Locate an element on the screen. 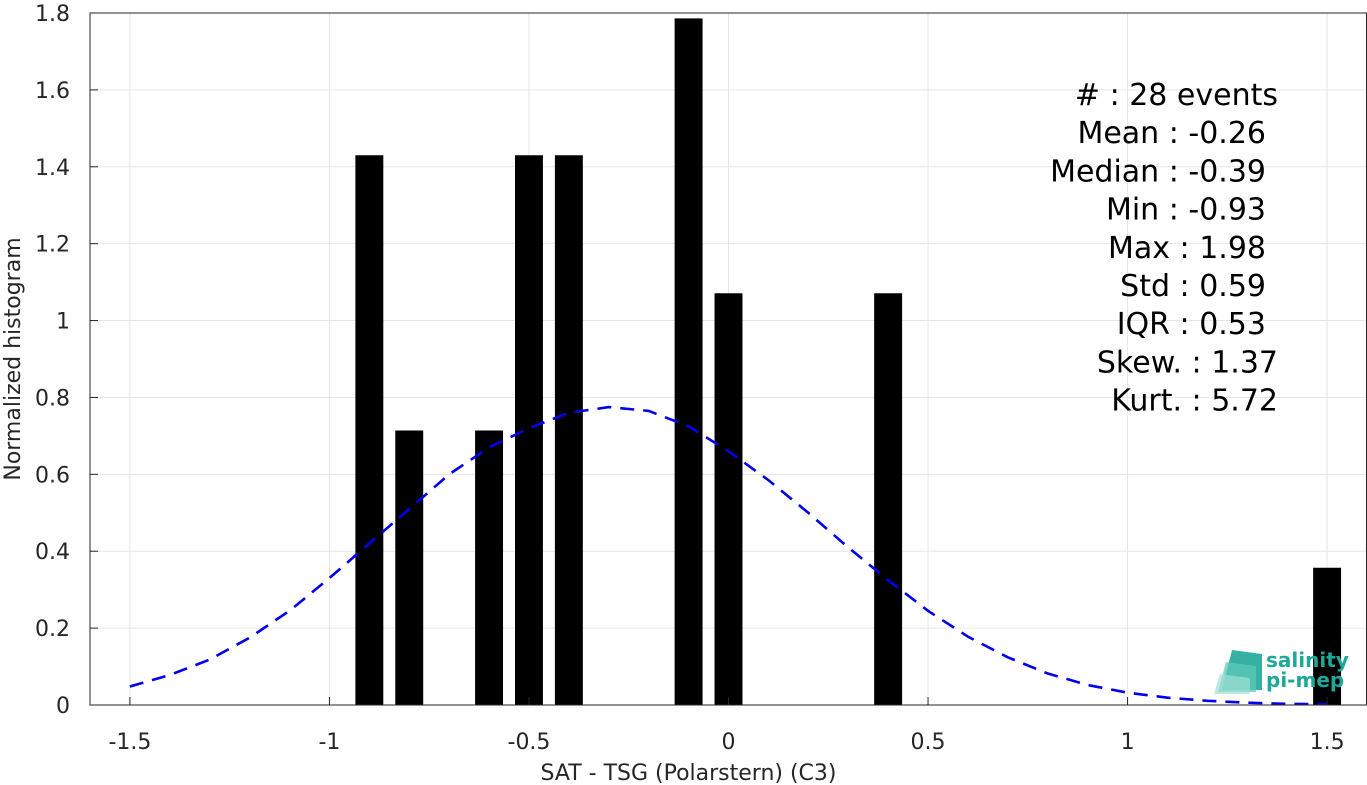 Image resolution: width=1367 pixels, height=785 pixels. y-tick-label-7: 1.4 is located at coordinates (52, 168).